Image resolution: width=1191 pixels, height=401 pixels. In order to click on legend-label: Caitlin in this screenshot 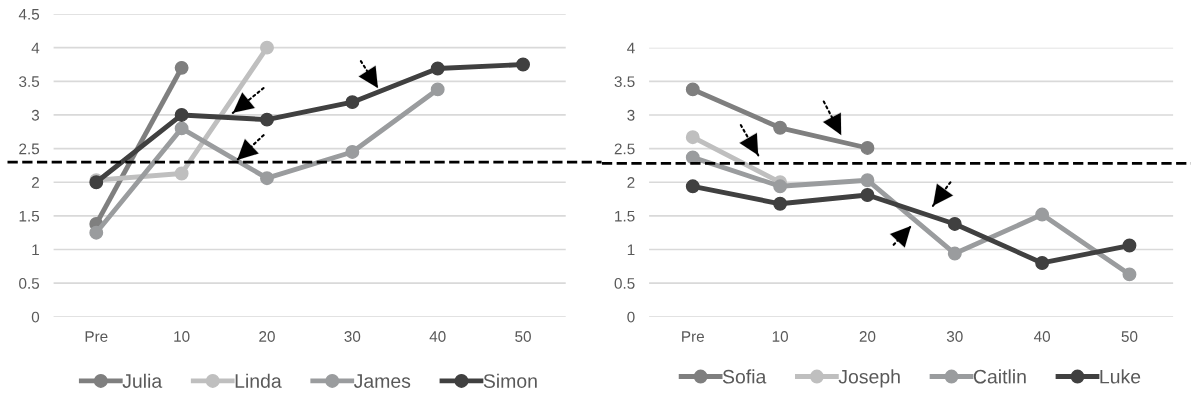, I will do `click(999, 376)`.